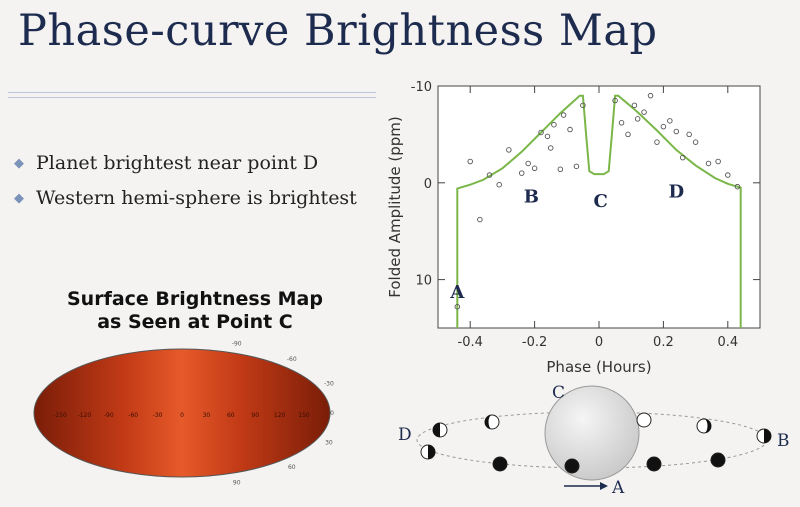 The width and height of the screenshot is (800, 507). What do you see at coordinates (598, 367) in the screenshot?
I see `x-axis-label: Phase (Hours)` at bounding box center [598, 367].